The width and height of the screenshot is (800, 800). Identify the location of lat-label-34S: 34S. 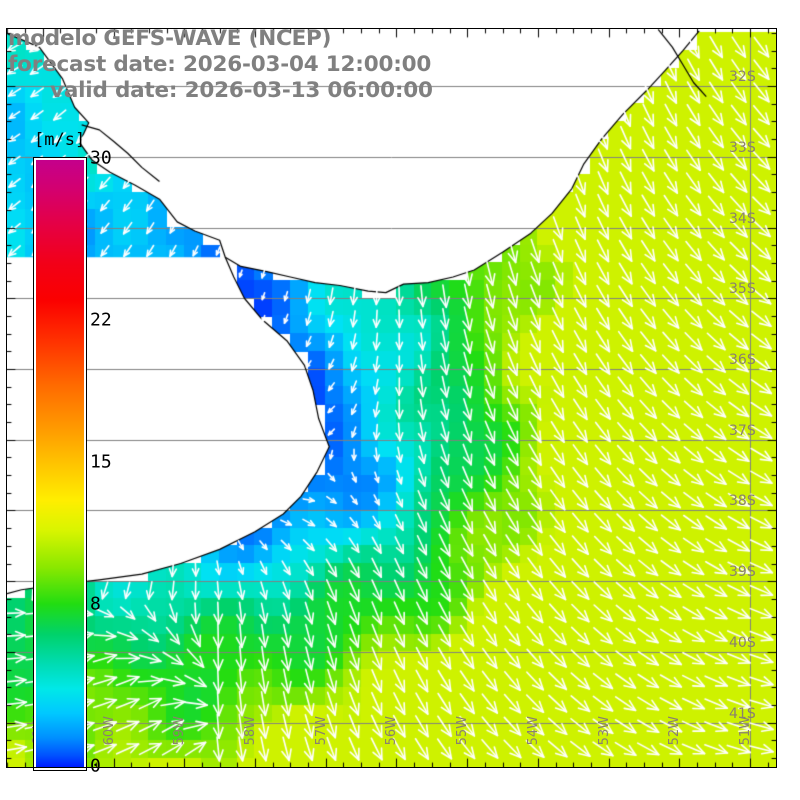
(742, 218).